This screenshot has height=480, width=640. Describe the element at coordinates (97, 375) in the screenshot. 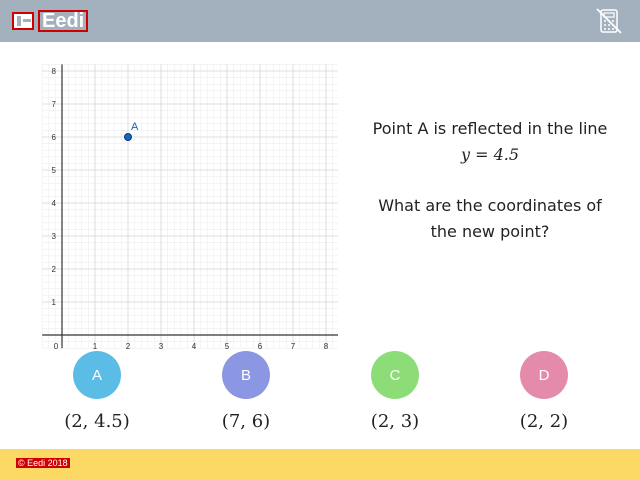

I see `choice-a-button: A` at that location.